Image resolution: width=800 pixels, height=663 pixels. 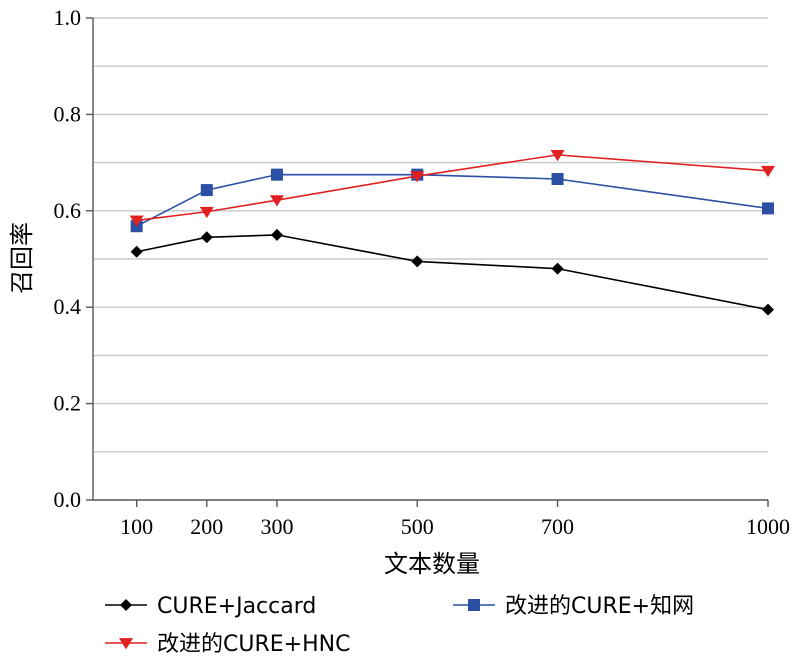 What do you see at coordinates (68, 258) in the screenshot?
I see `y-tick-labels: 0.0 0.2 0.4 0.6 0.8 1.0` at bounding box center [68, 258].